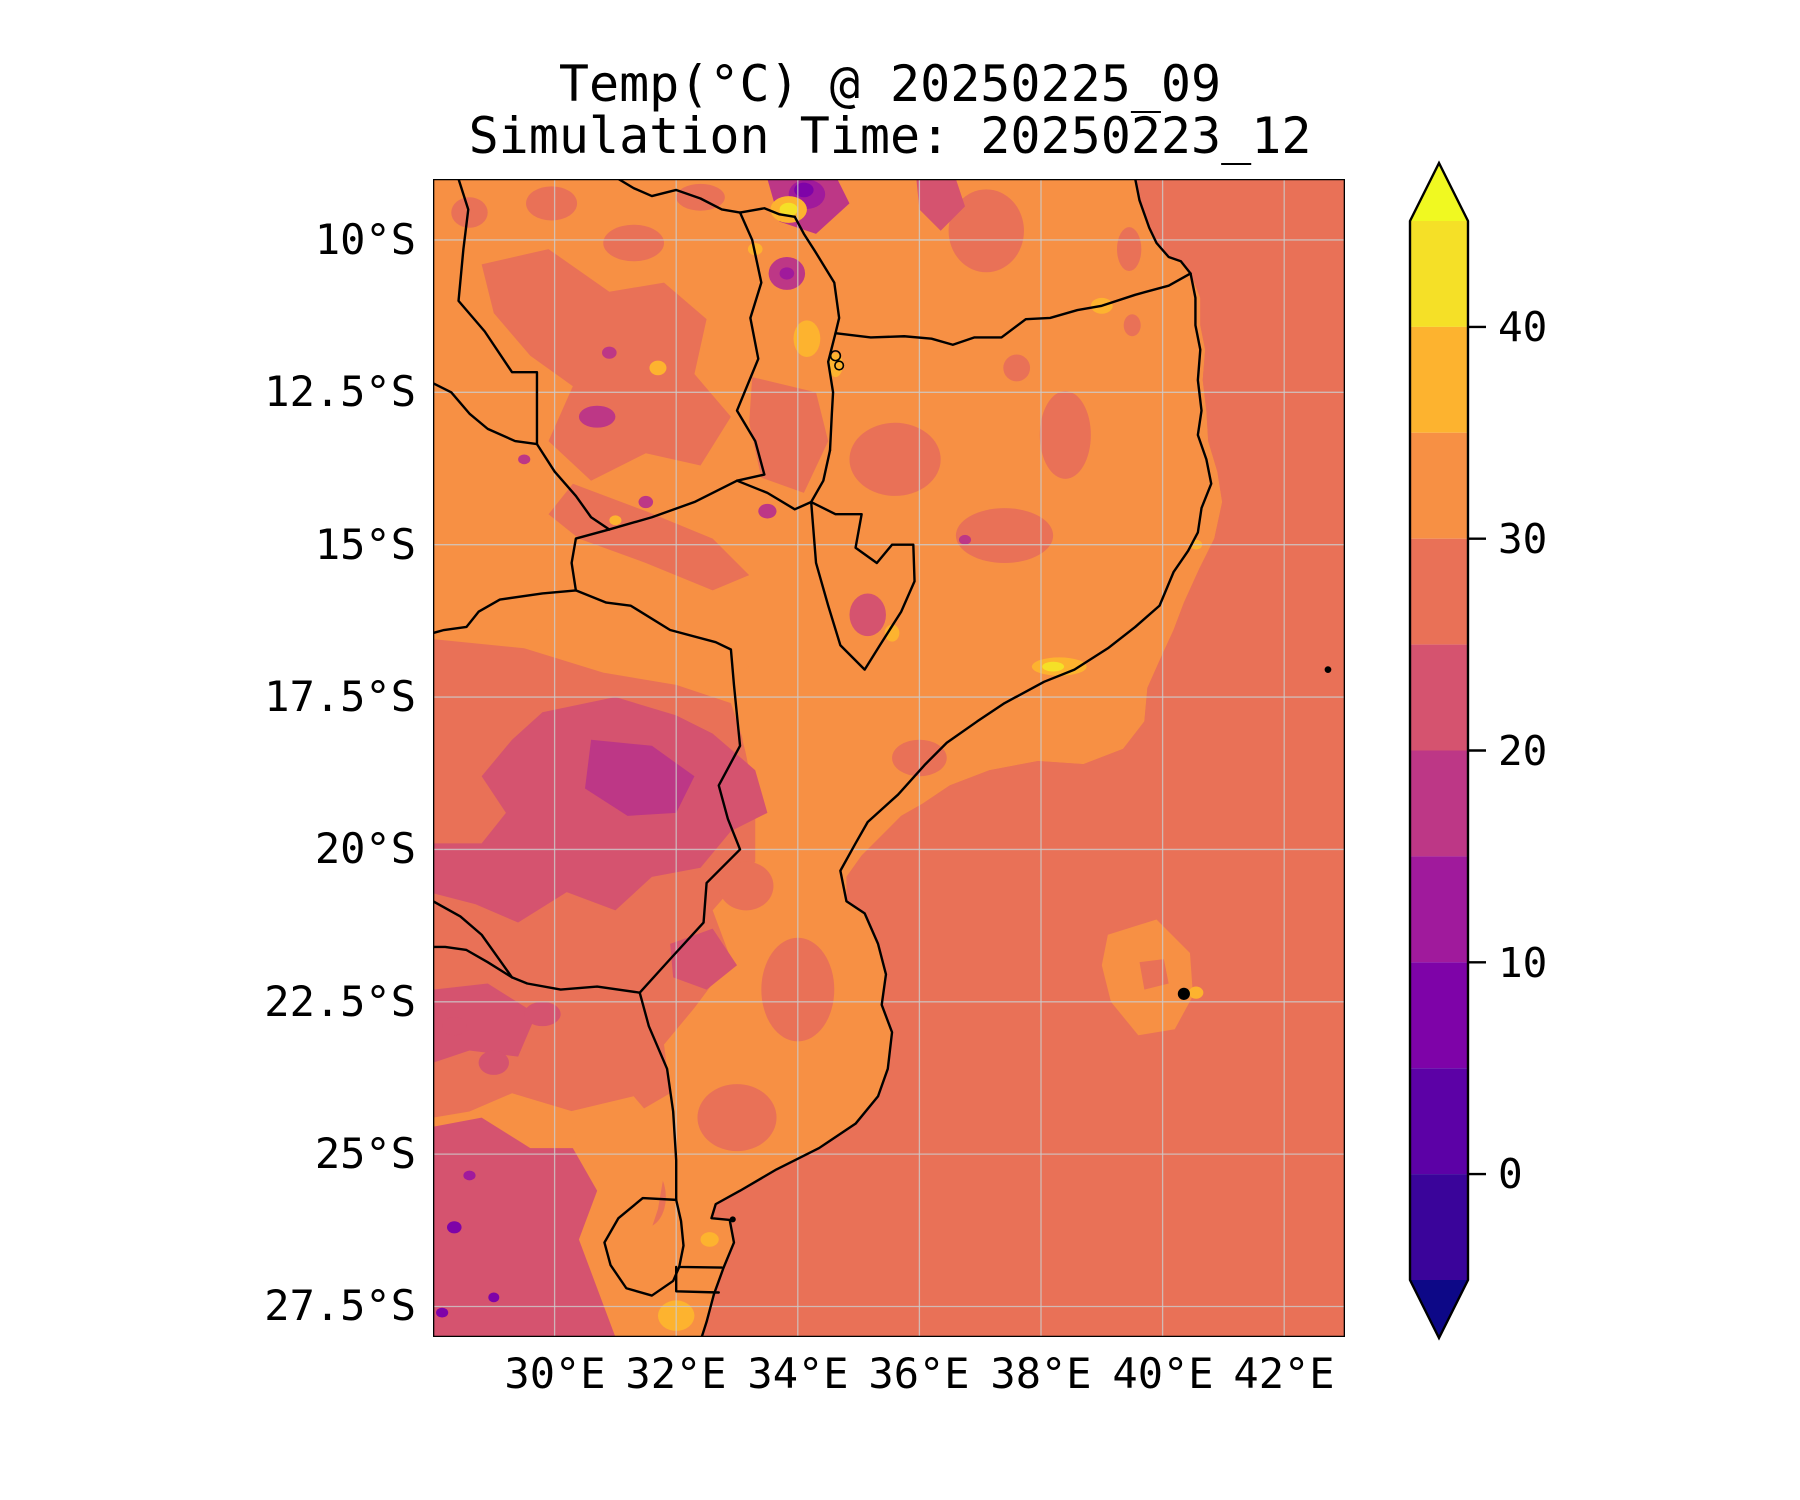 The width and height of the screenshot is (1800, 1500). I want to click on cb-tick-20: 20, so click(1523, 751).